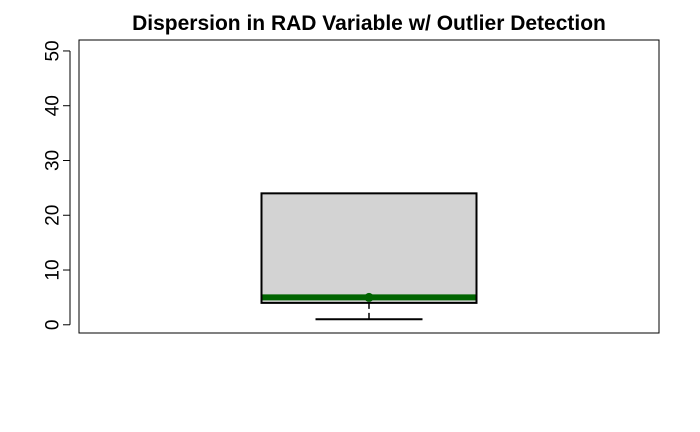  I want to click on mean-point, so click(369, 297).